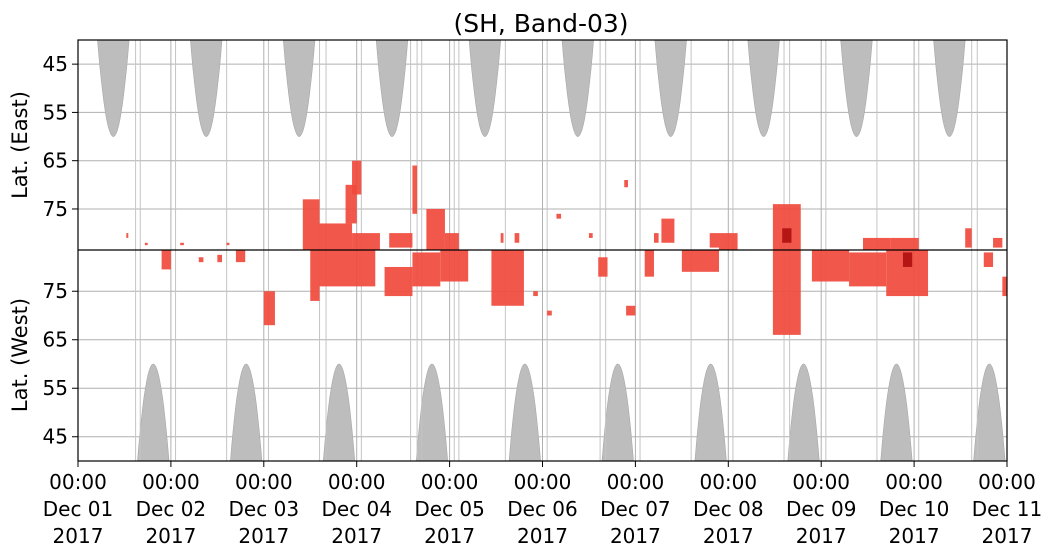 This screenshot has height=556, width=1055. Describe the element at coordinates (542, 509) in the screenshot. I see `x-tick-date: Dec 06` at that location.